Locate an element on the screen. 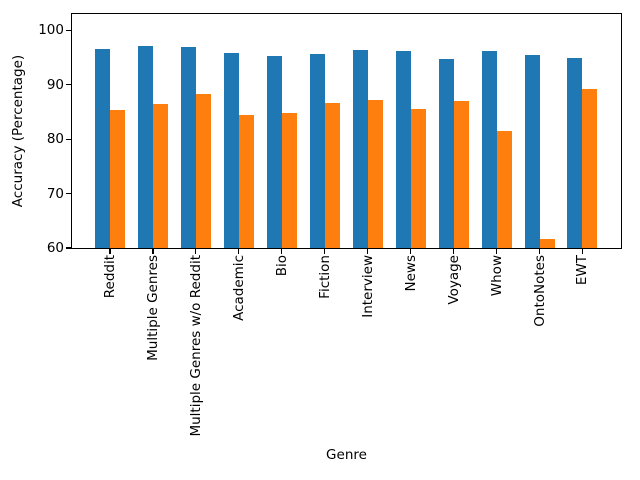 The width and height of the screenshot is (640, 480). bar-orange-multiple-genres is located at coordinates (160, 175).